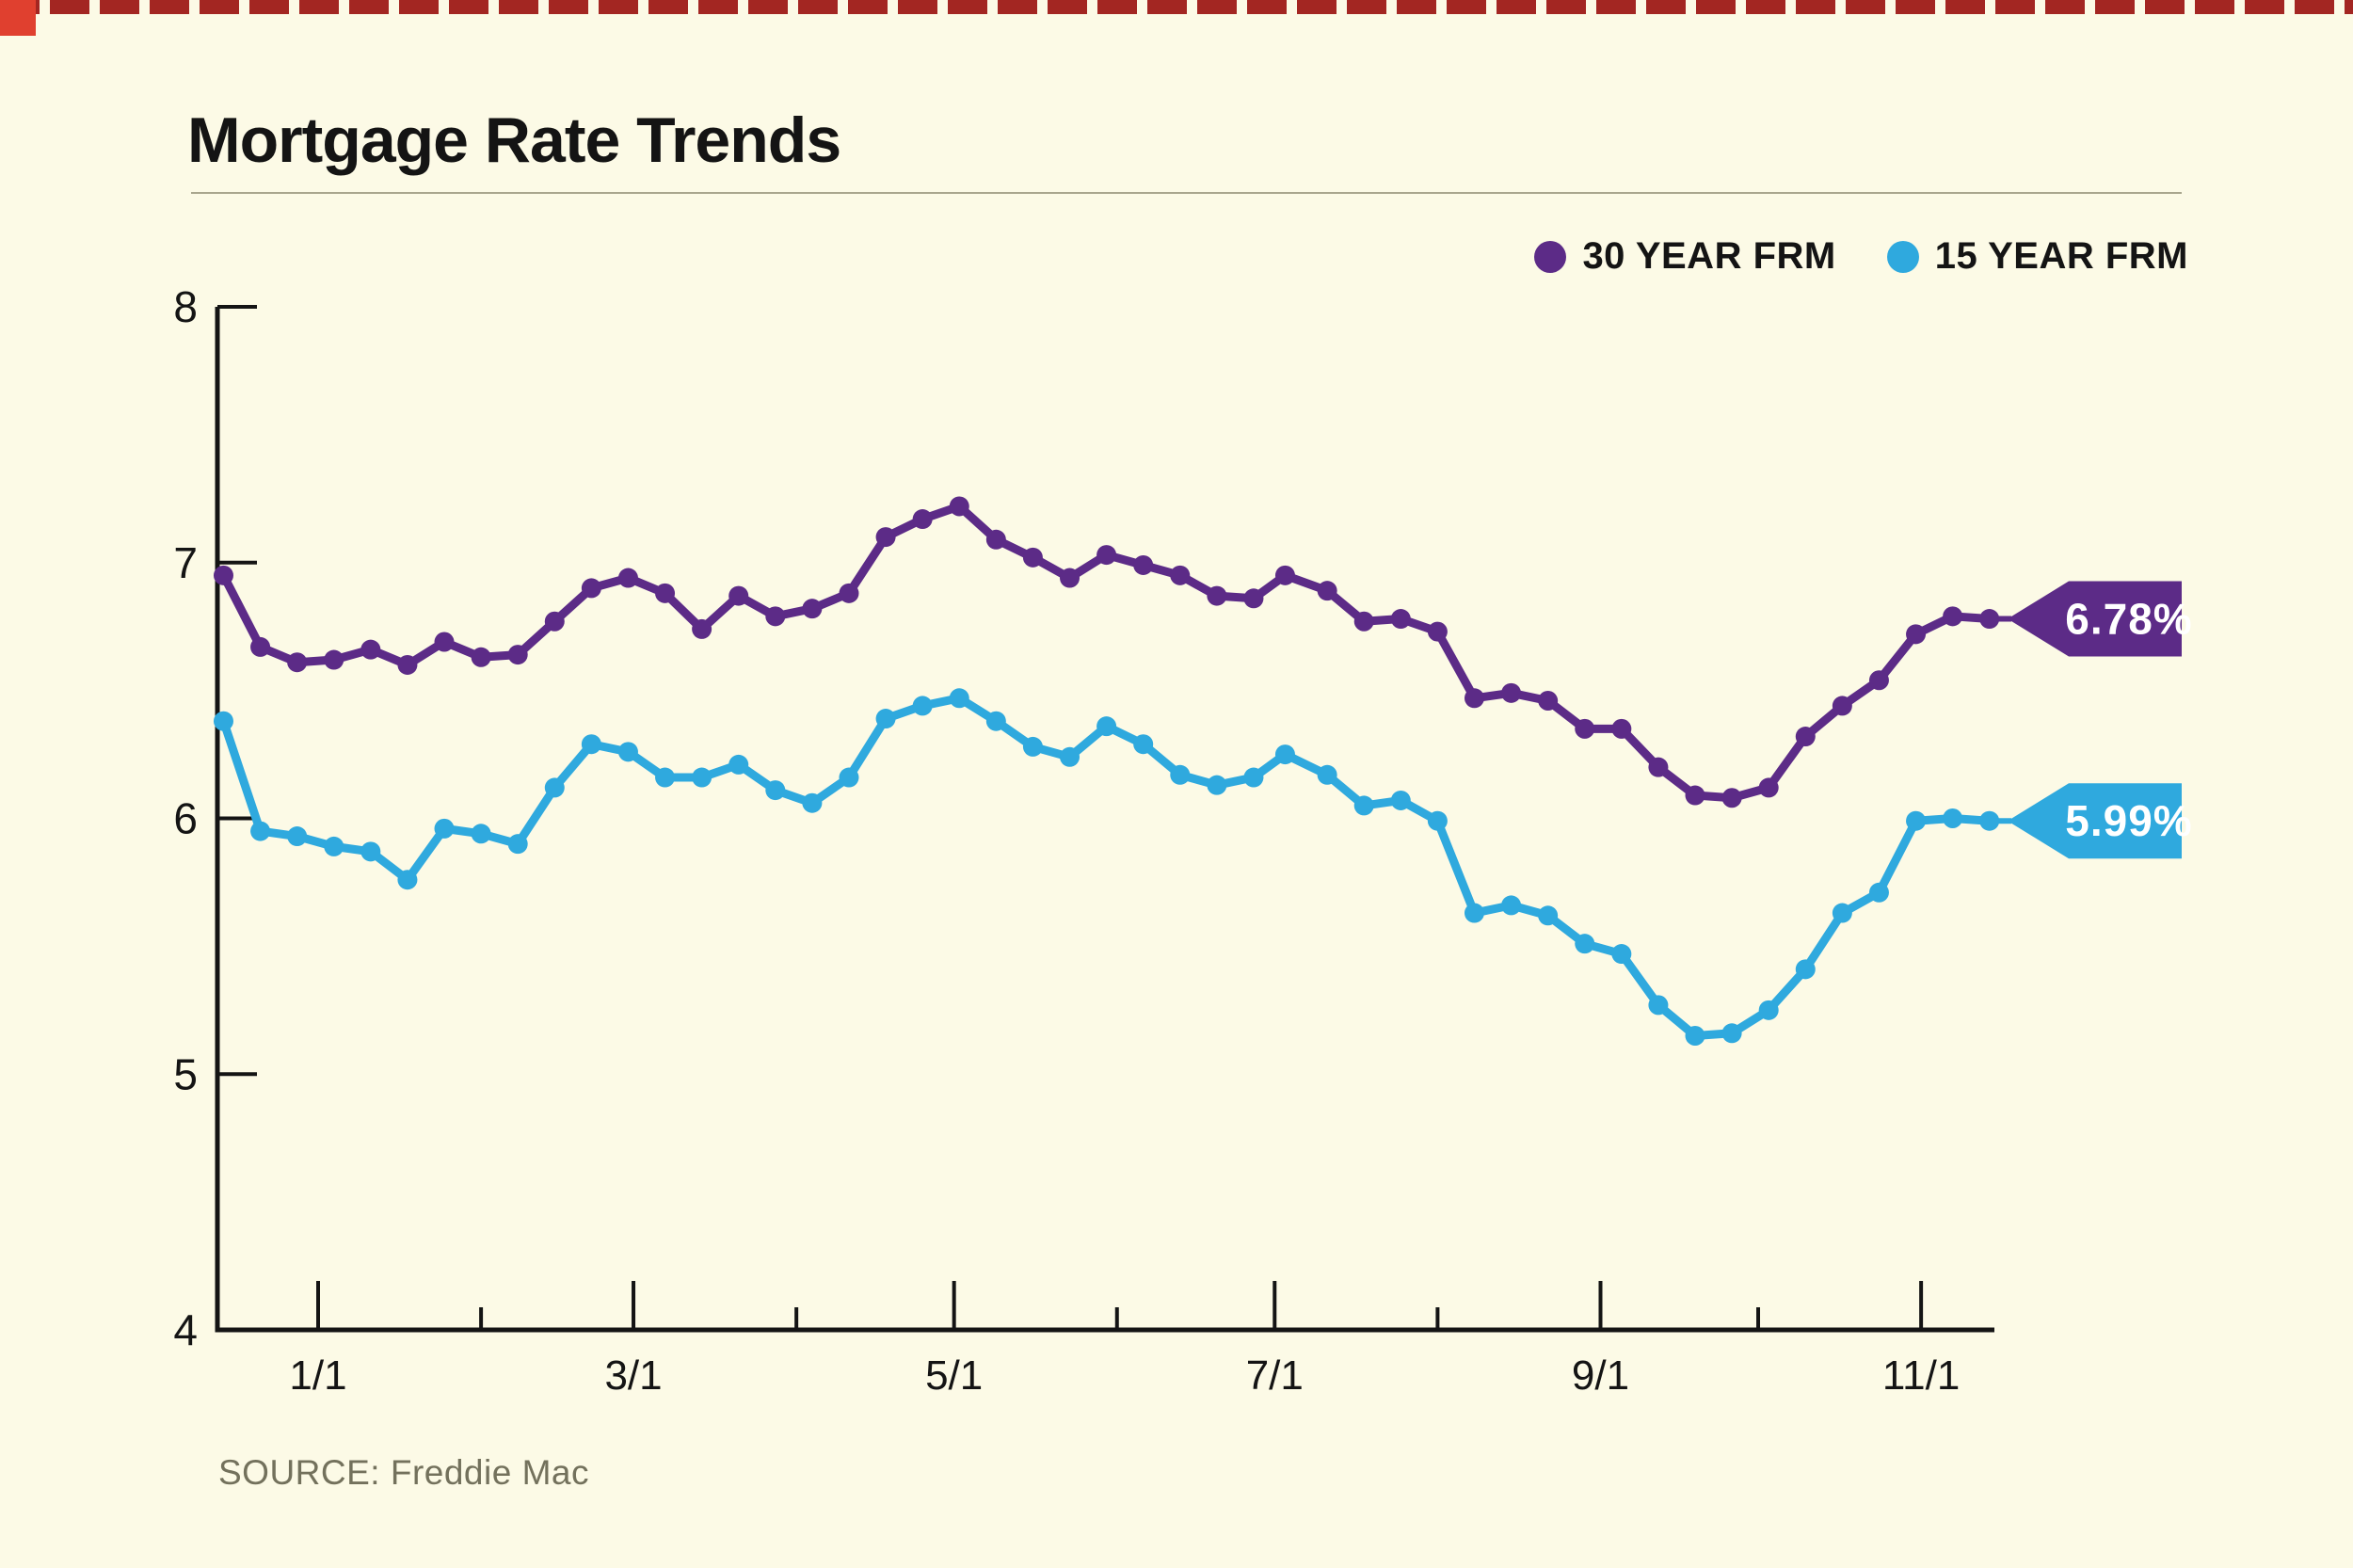  I want to click on y-tick-label: 6, so click(186, 818).